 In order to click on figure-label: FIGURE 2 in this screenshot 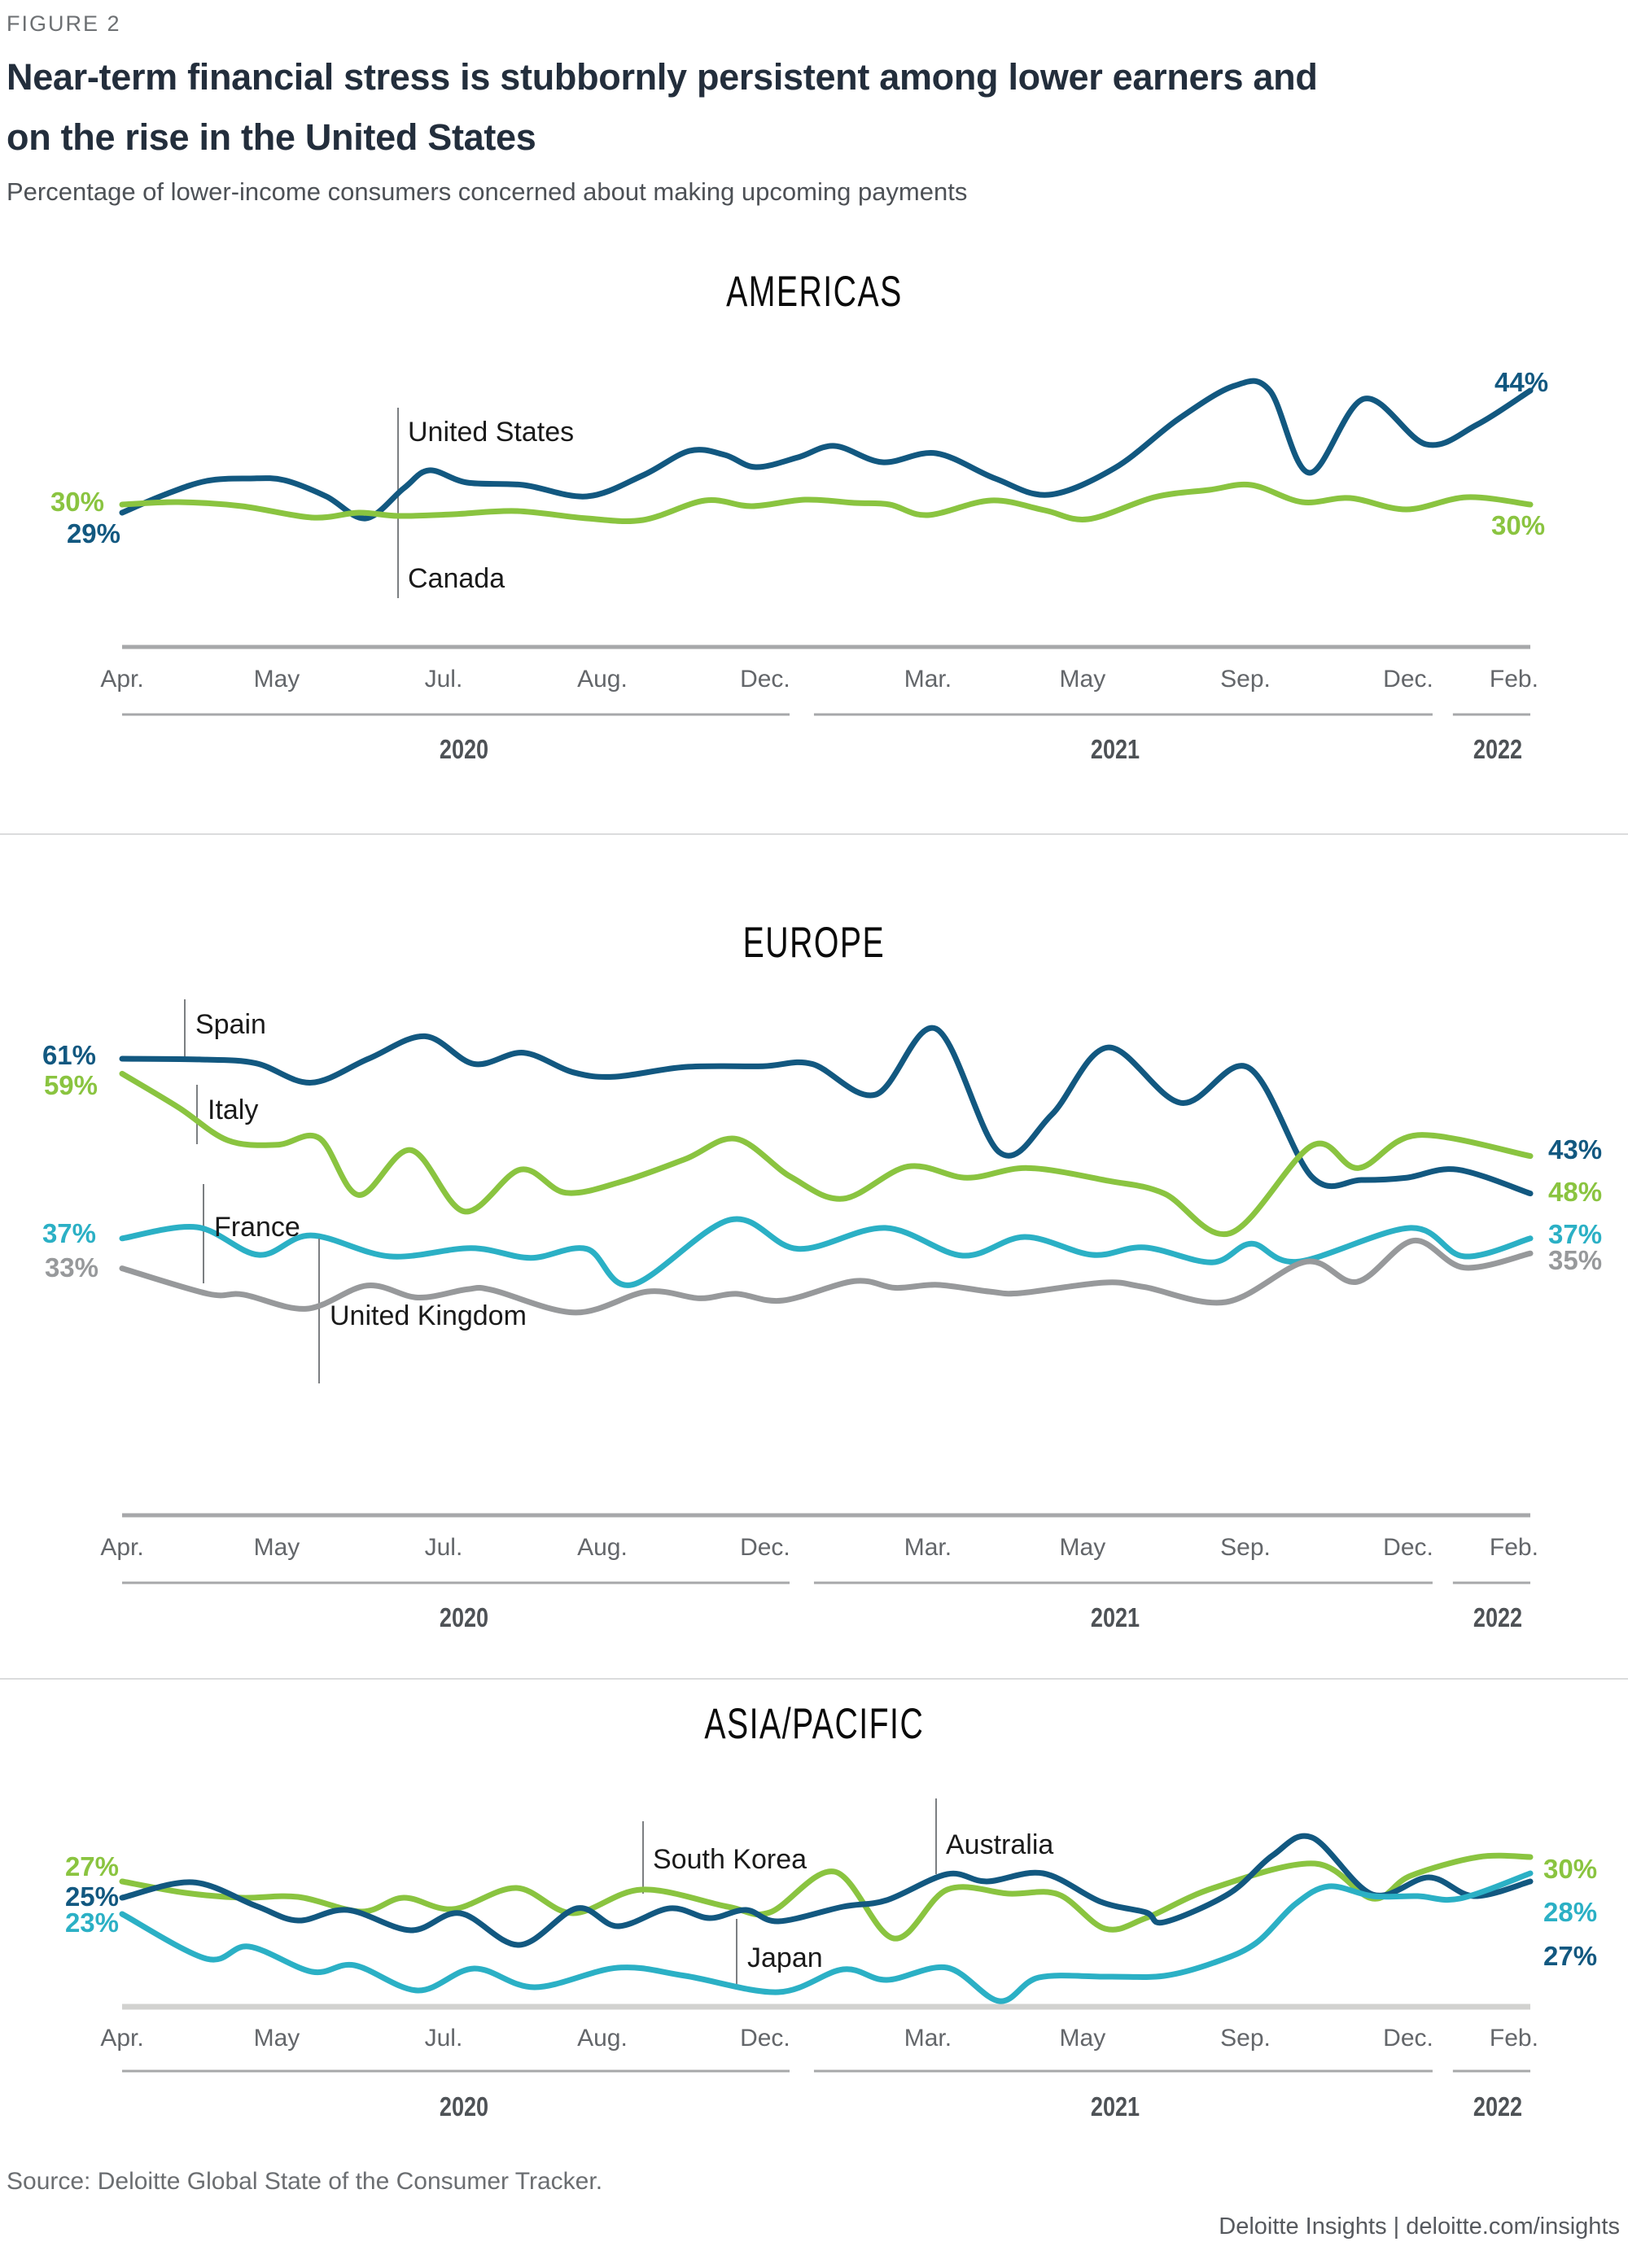, I will do `click(64, 23)`.